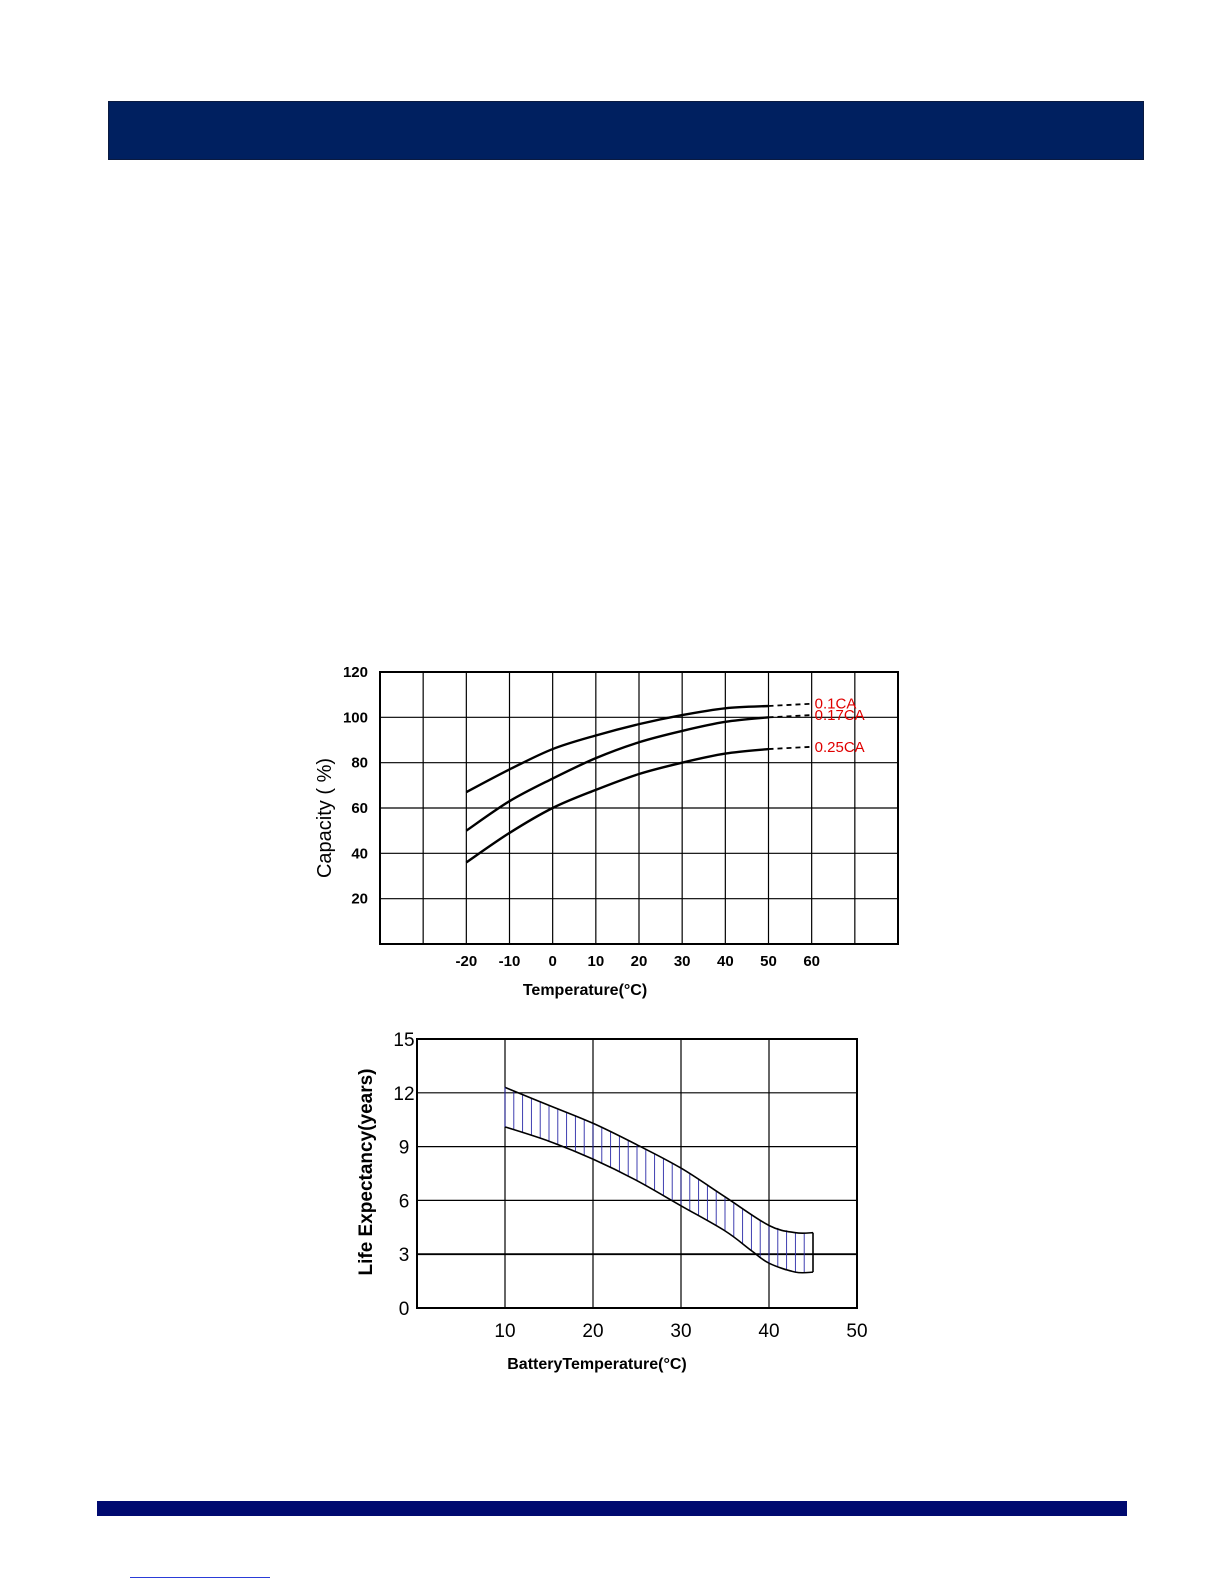  I want to click on y-axis-label: Capacity ( %), so click(325, 818).